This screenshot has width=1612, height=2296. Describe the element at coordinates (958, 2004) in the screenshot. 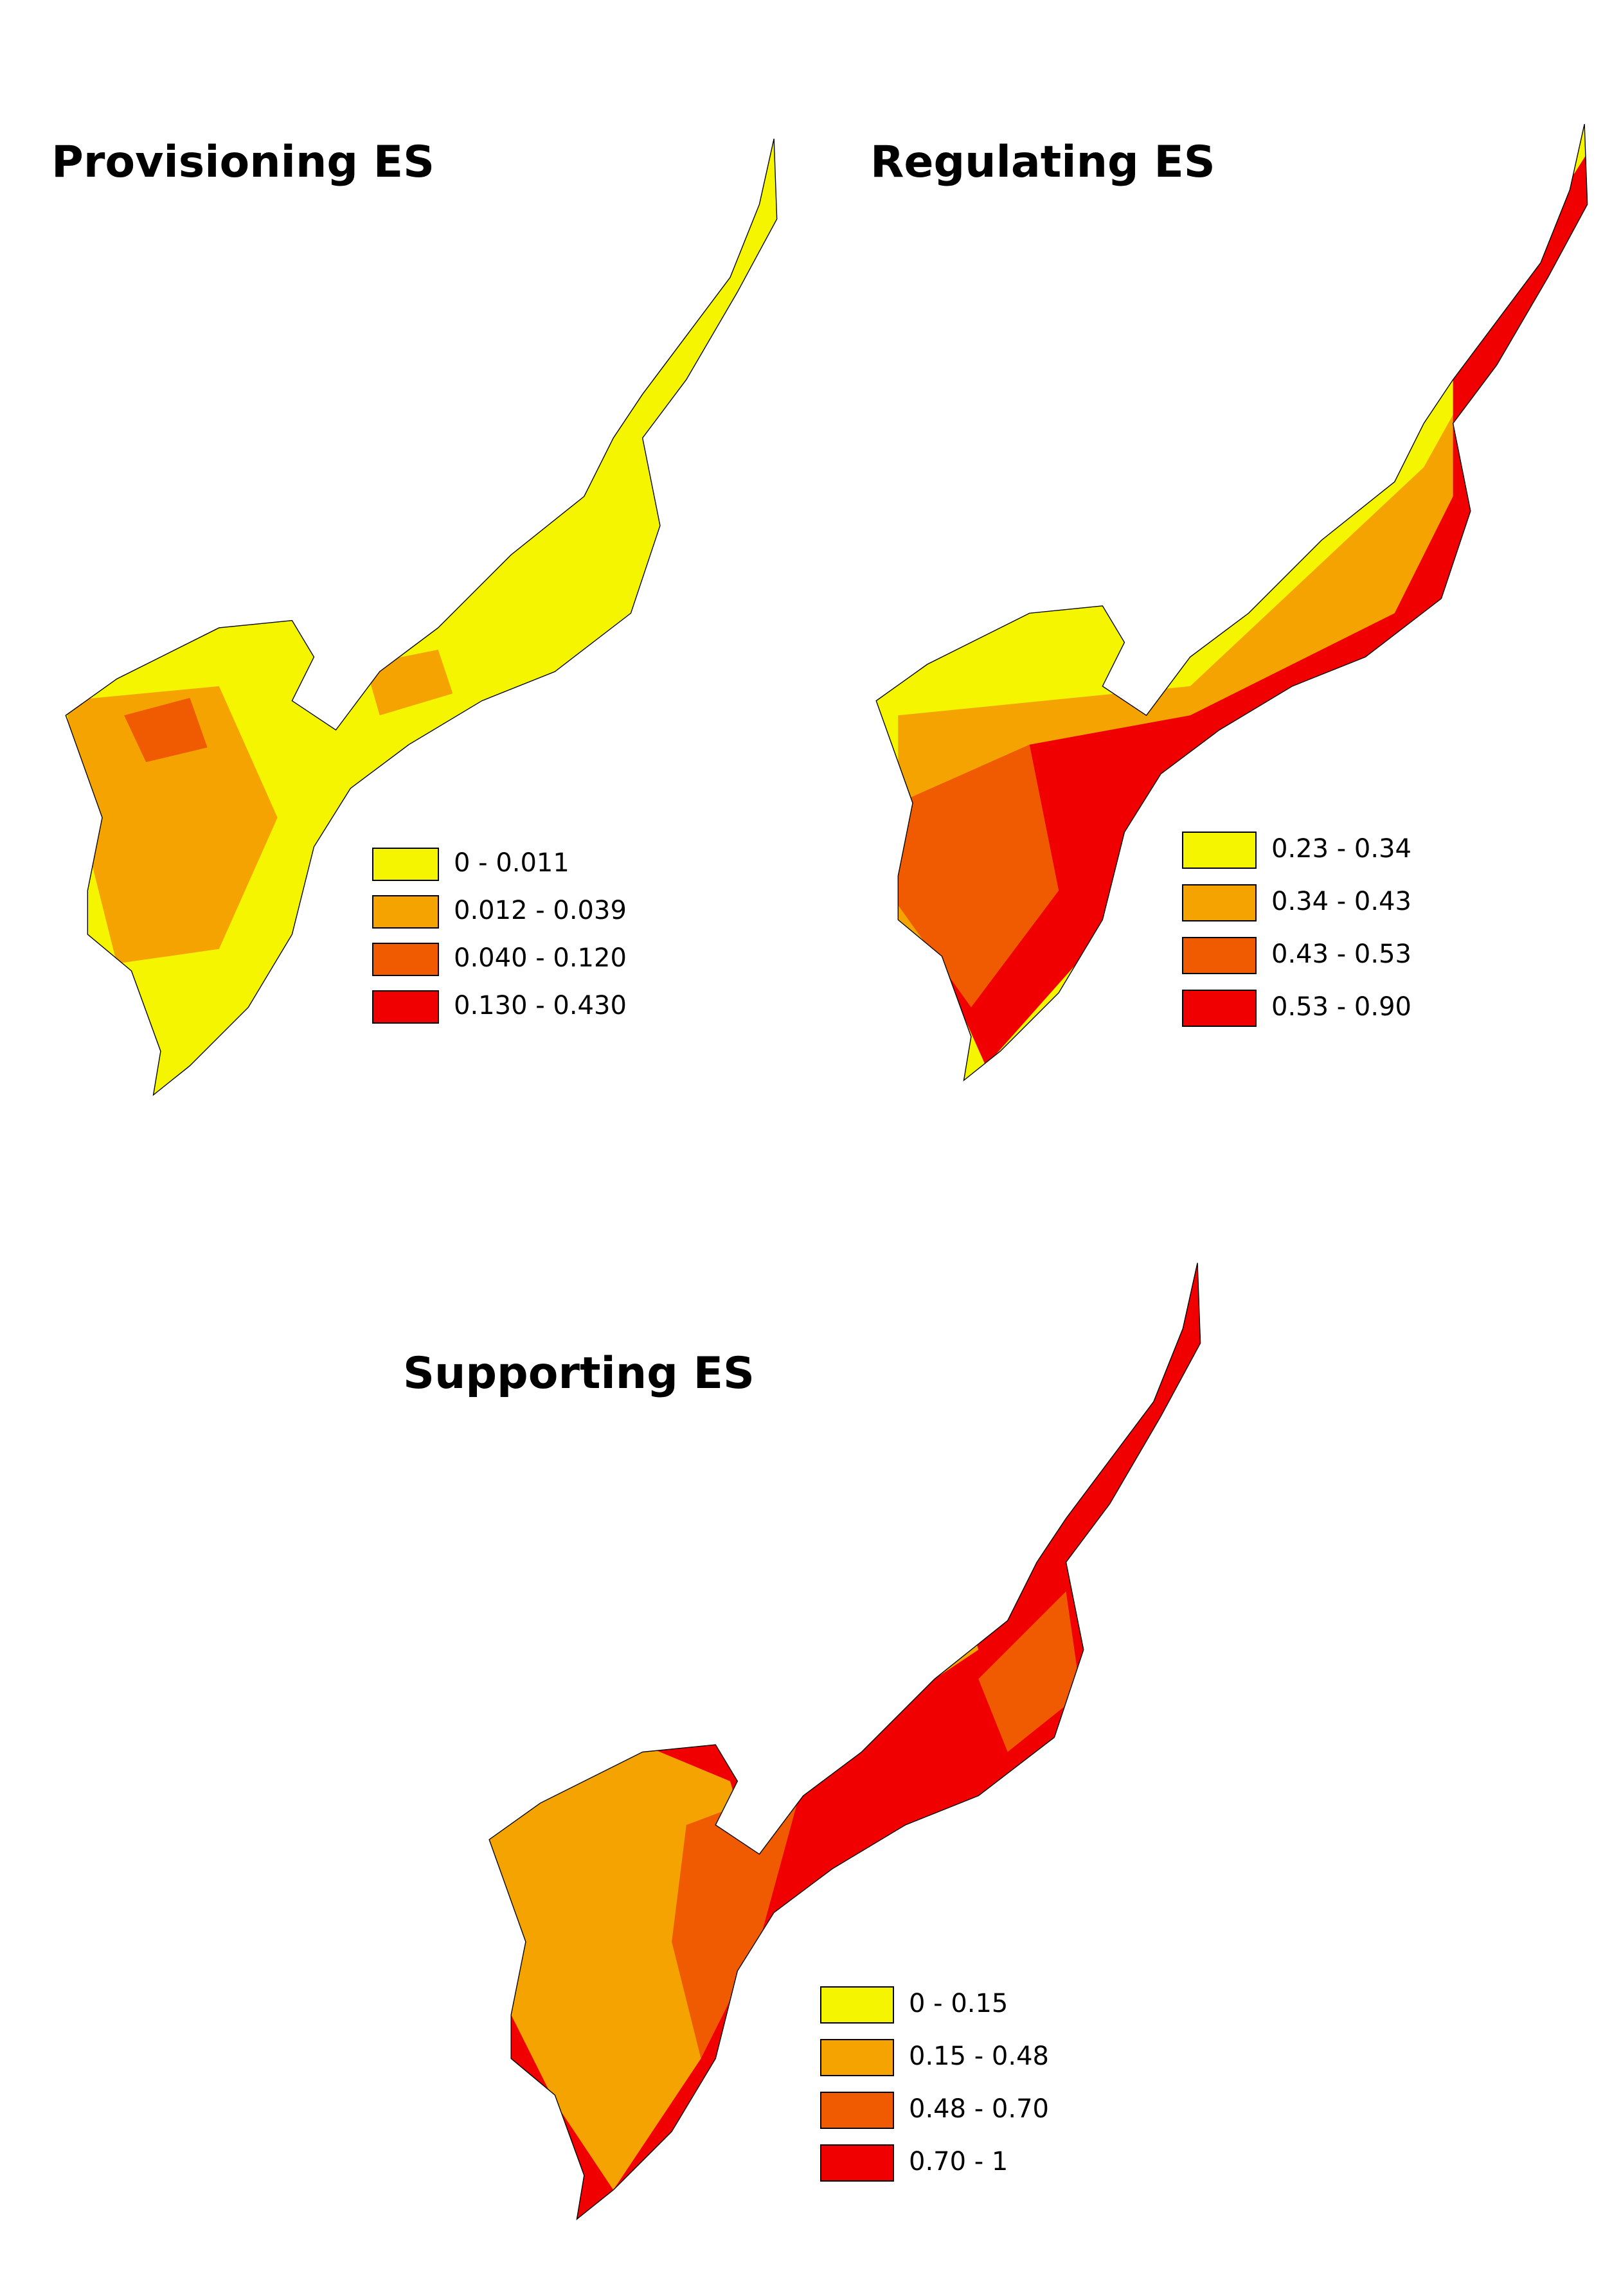

I see `legend-label: 0 - 0.15` at that location.